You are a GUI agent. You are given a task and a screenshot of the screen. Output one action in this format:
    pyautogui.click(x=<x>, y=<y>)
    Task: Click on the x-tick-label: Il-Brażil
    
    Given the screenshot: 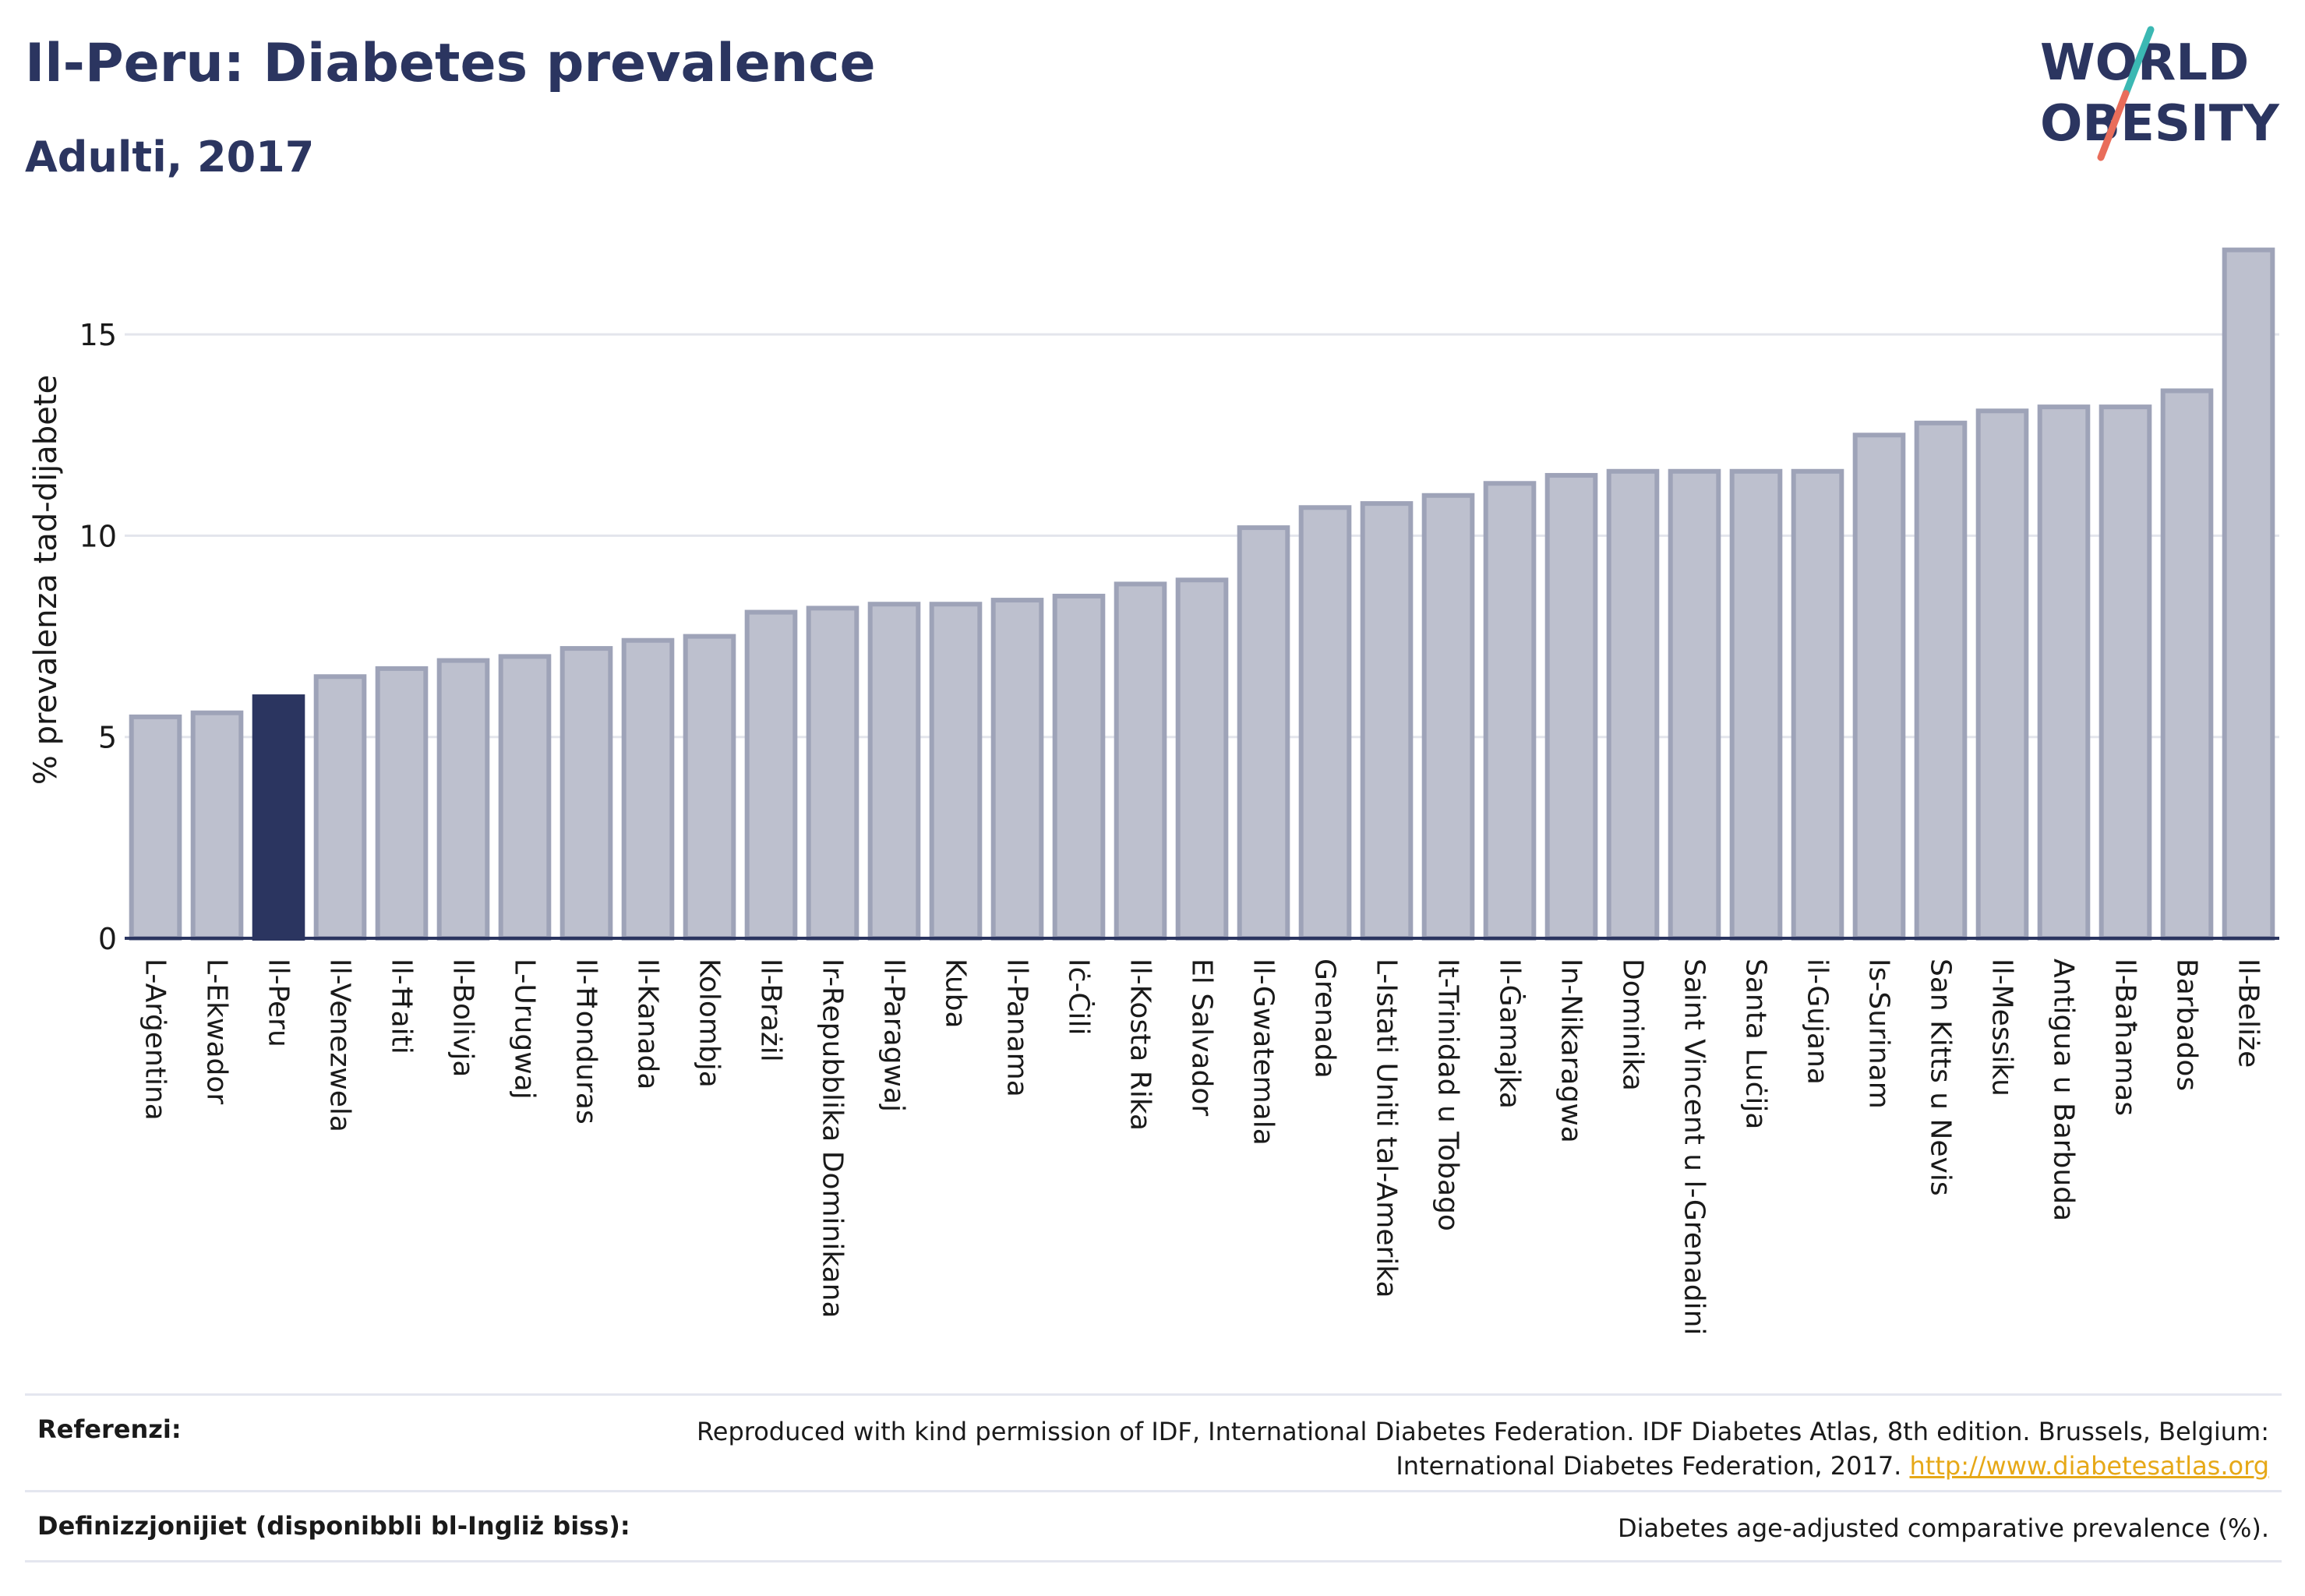 What is the action you would take?
    pyautogui.click(x=771, y=1010)
    